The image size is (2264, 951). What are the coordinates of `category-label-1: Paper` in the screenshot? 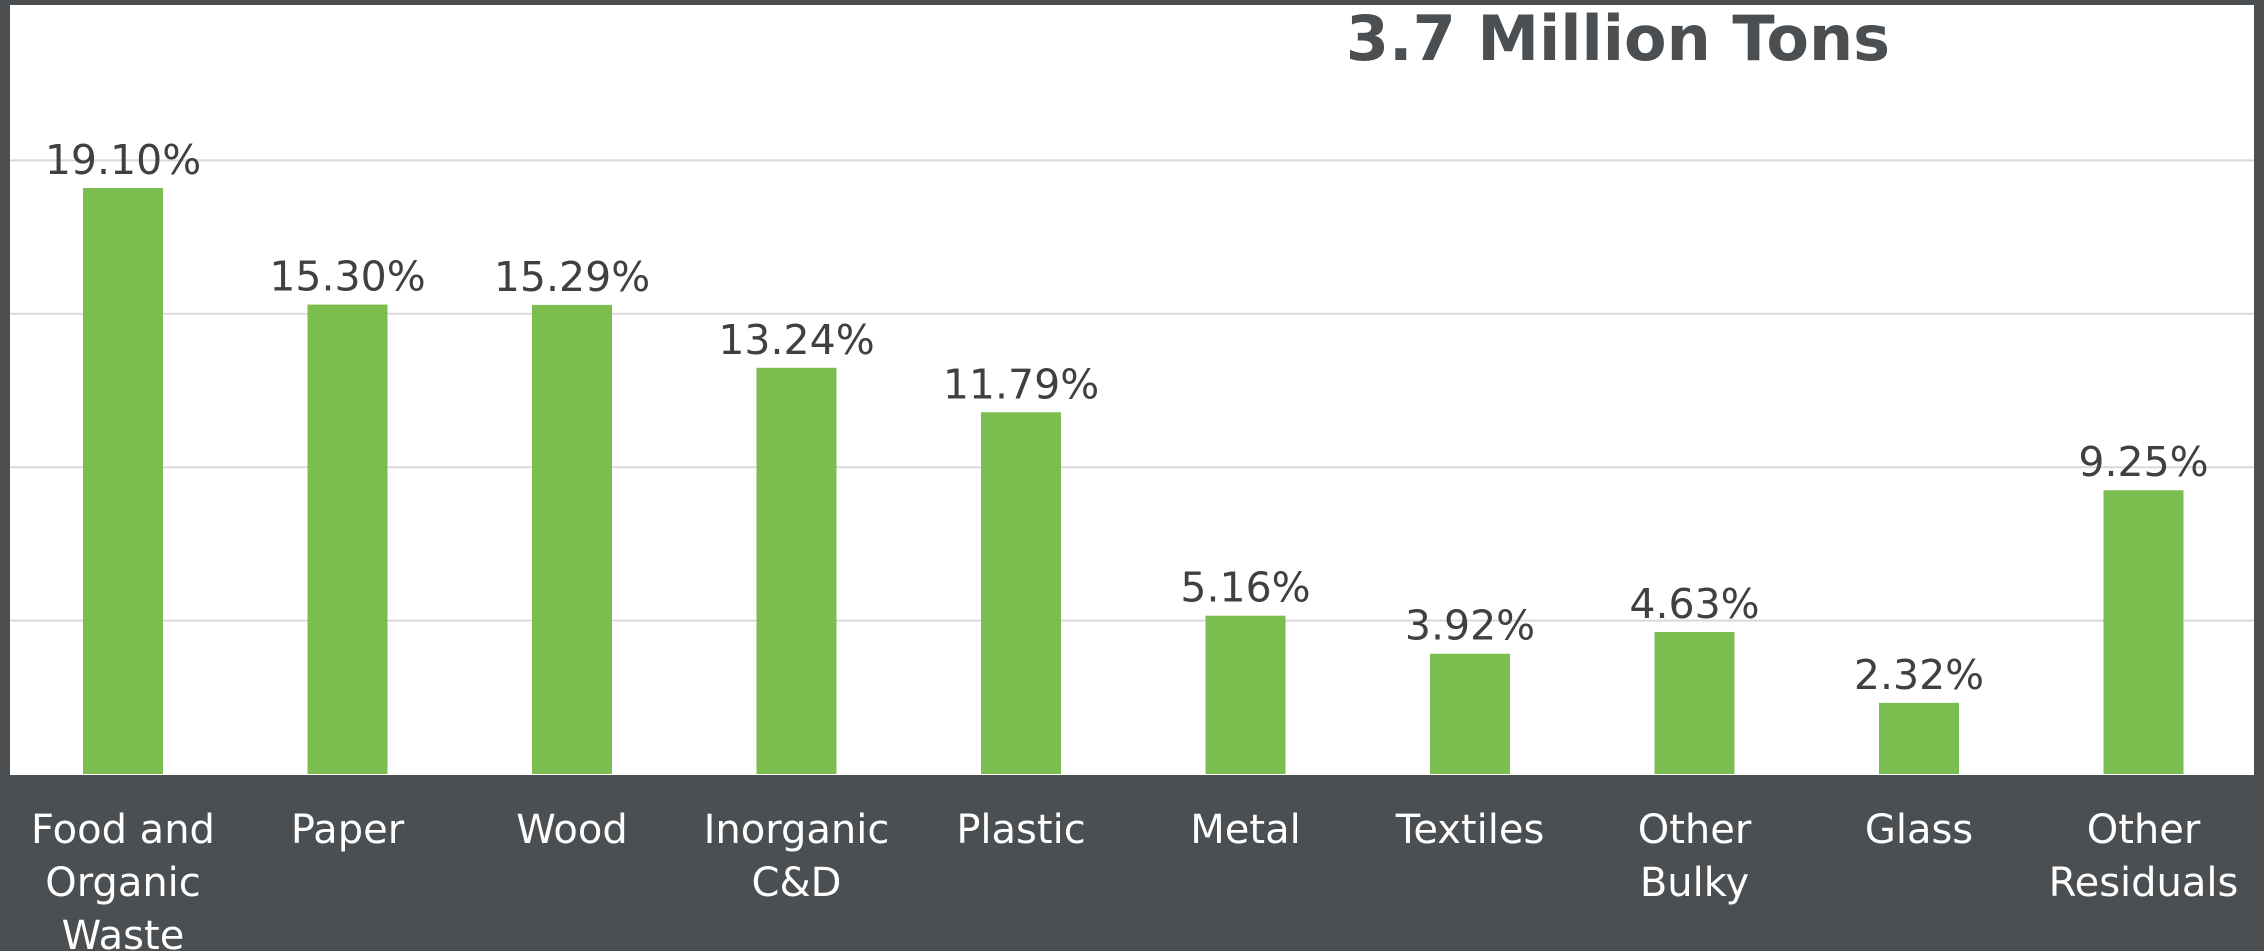 It's located at (348, 830).